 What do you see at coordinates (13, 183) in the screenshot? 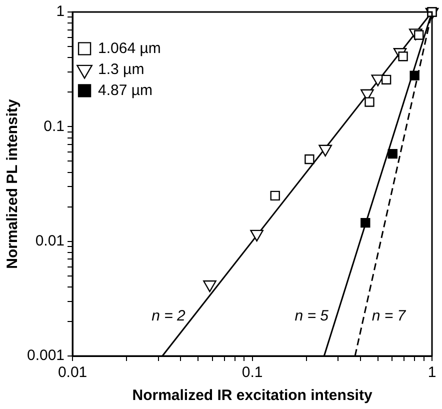
I see `y-axis-title: Normalized PL intensity` at bounding box center [13, 183].